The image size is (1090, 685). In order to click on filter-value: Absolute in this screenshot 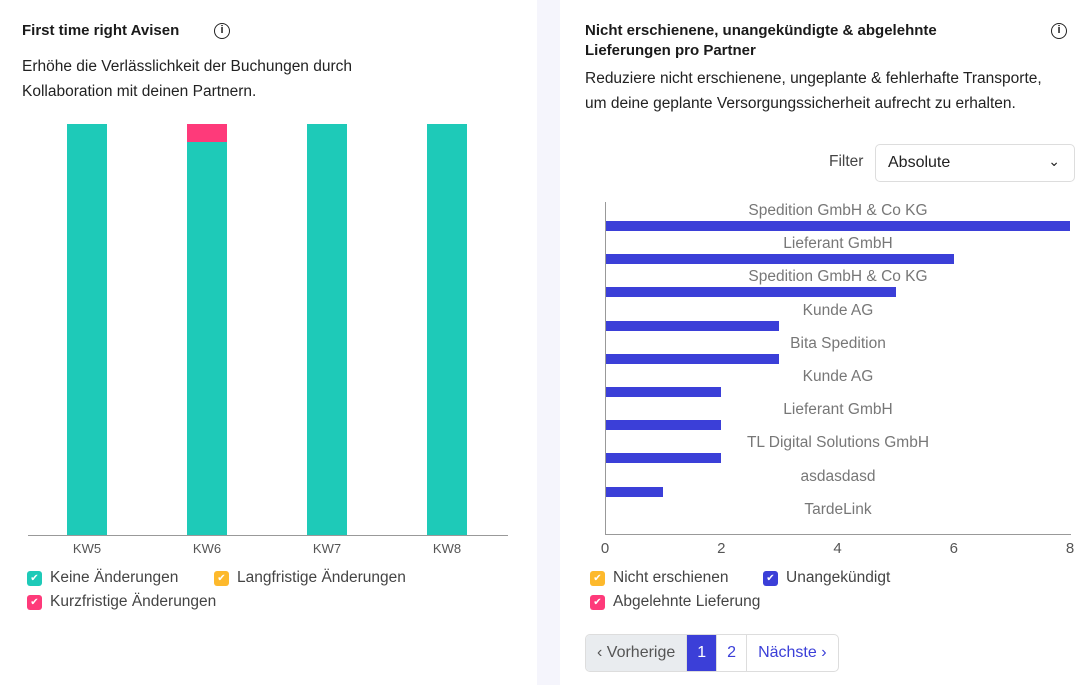, I will do `click(919, 162)`.